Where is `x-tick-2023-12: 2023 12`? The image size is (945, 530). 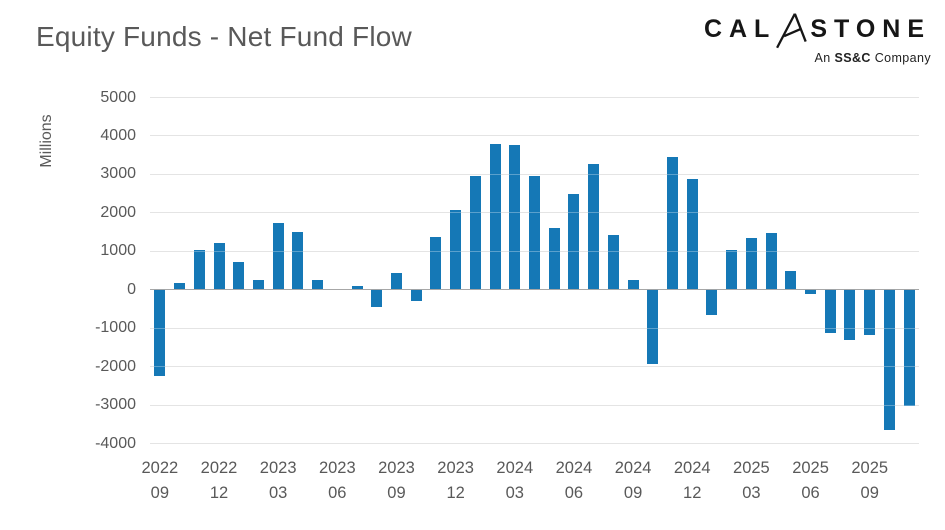
x-tick-2023-12: 2023 12 is located at coordinates (456, 481).